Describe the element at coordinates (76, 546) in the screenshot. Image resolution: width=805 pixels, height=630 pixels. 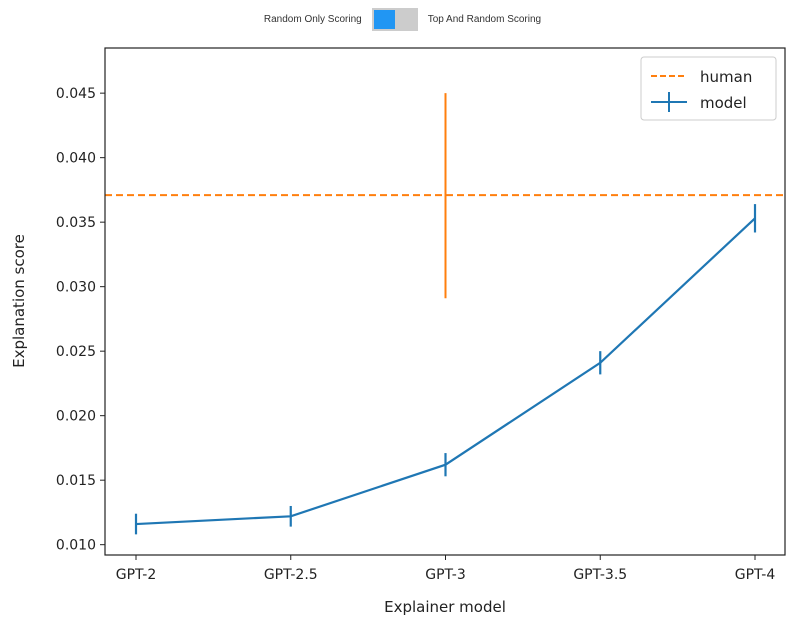
I see `y-tick-label: 0.010` at that location.